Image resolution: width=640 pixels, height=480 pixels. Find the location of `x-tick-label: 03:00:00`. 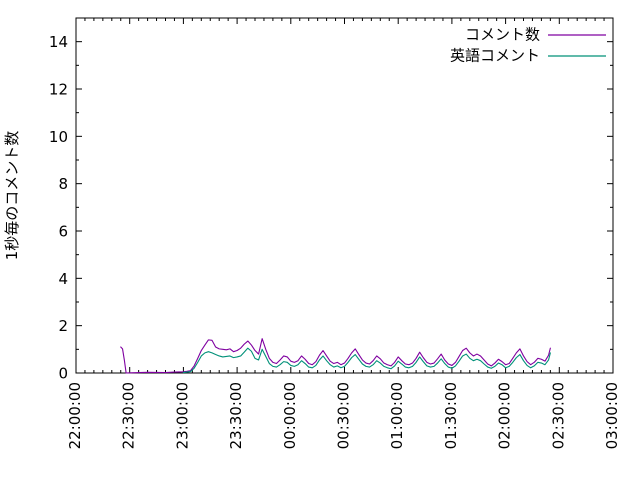

x-tick-label: 03:00:00 is located at coordinates (612, 415).